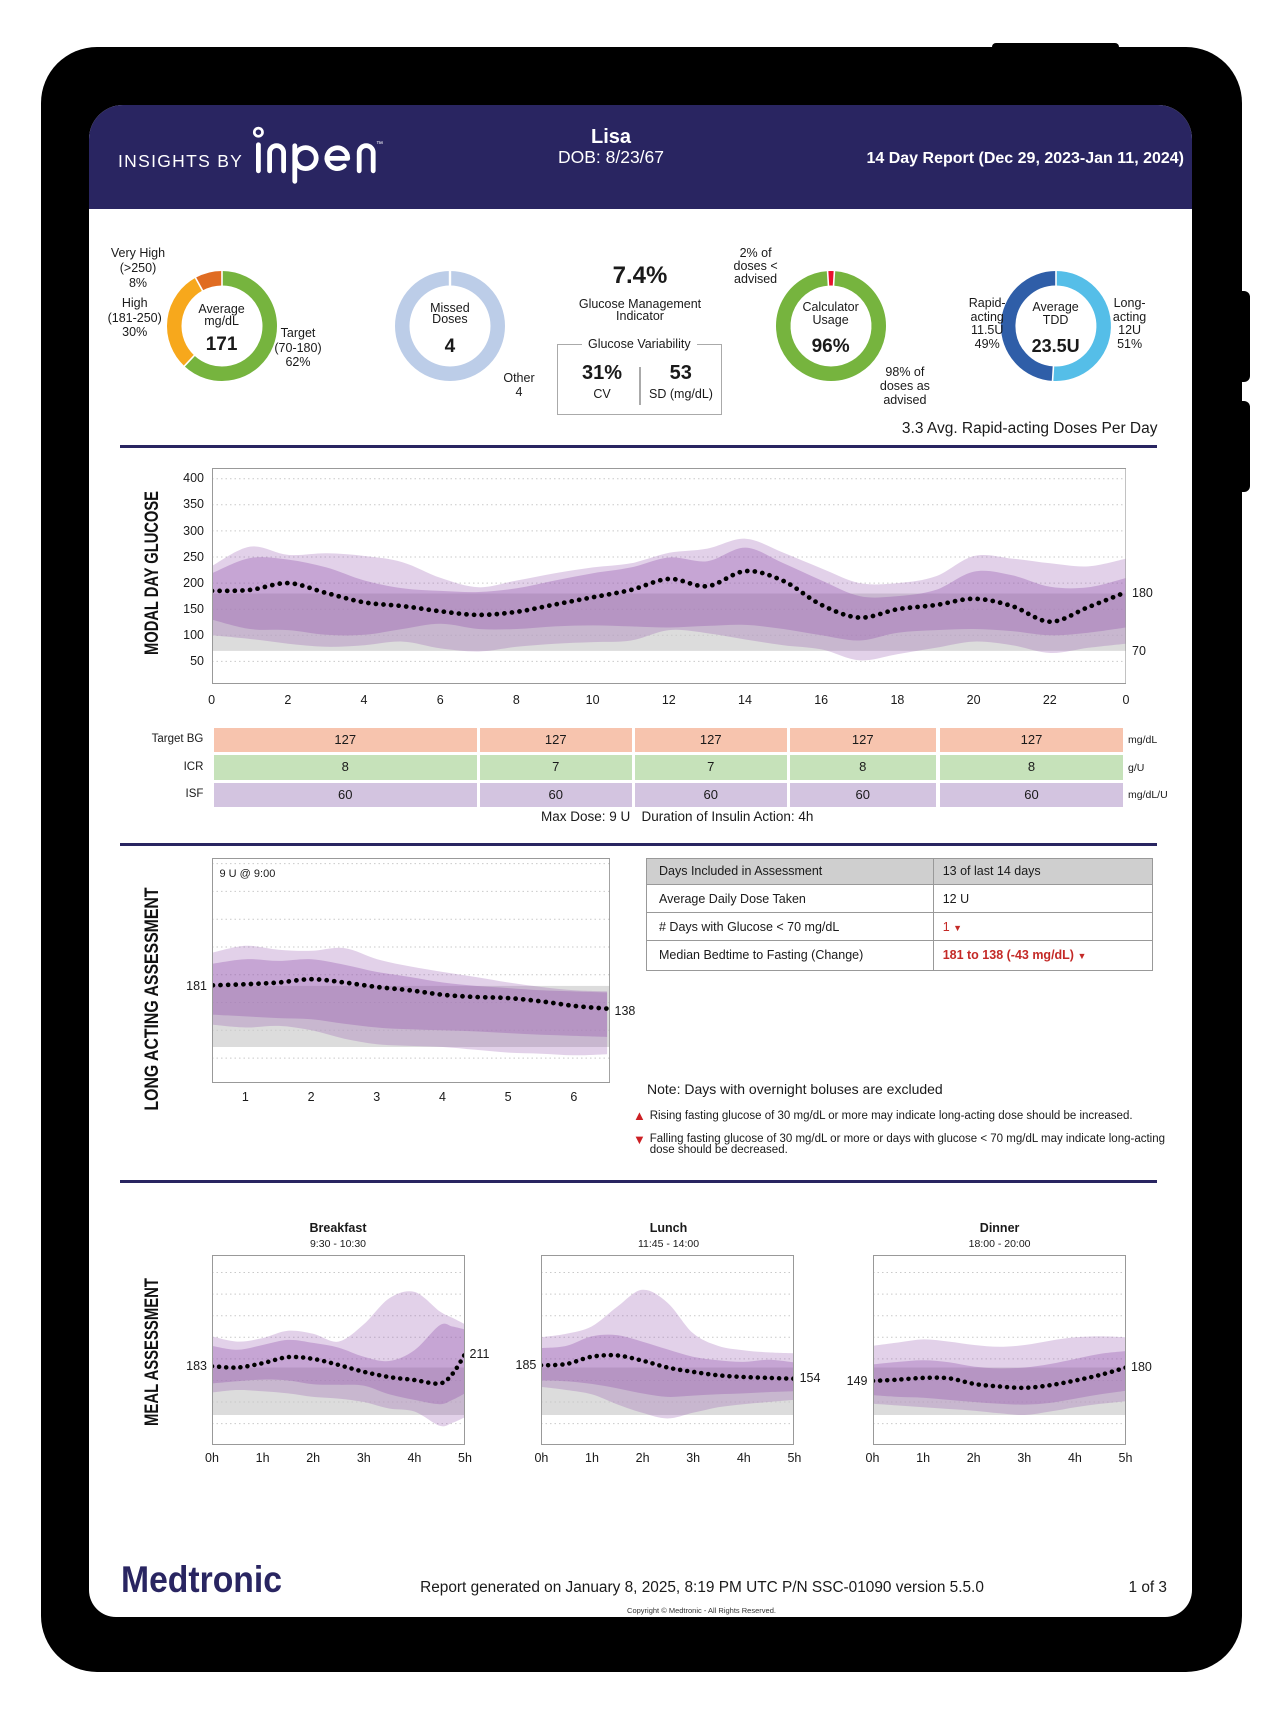 The image size is (1280, 1716). I want to click on svg-text: Medtronic, so click(201, 1579).